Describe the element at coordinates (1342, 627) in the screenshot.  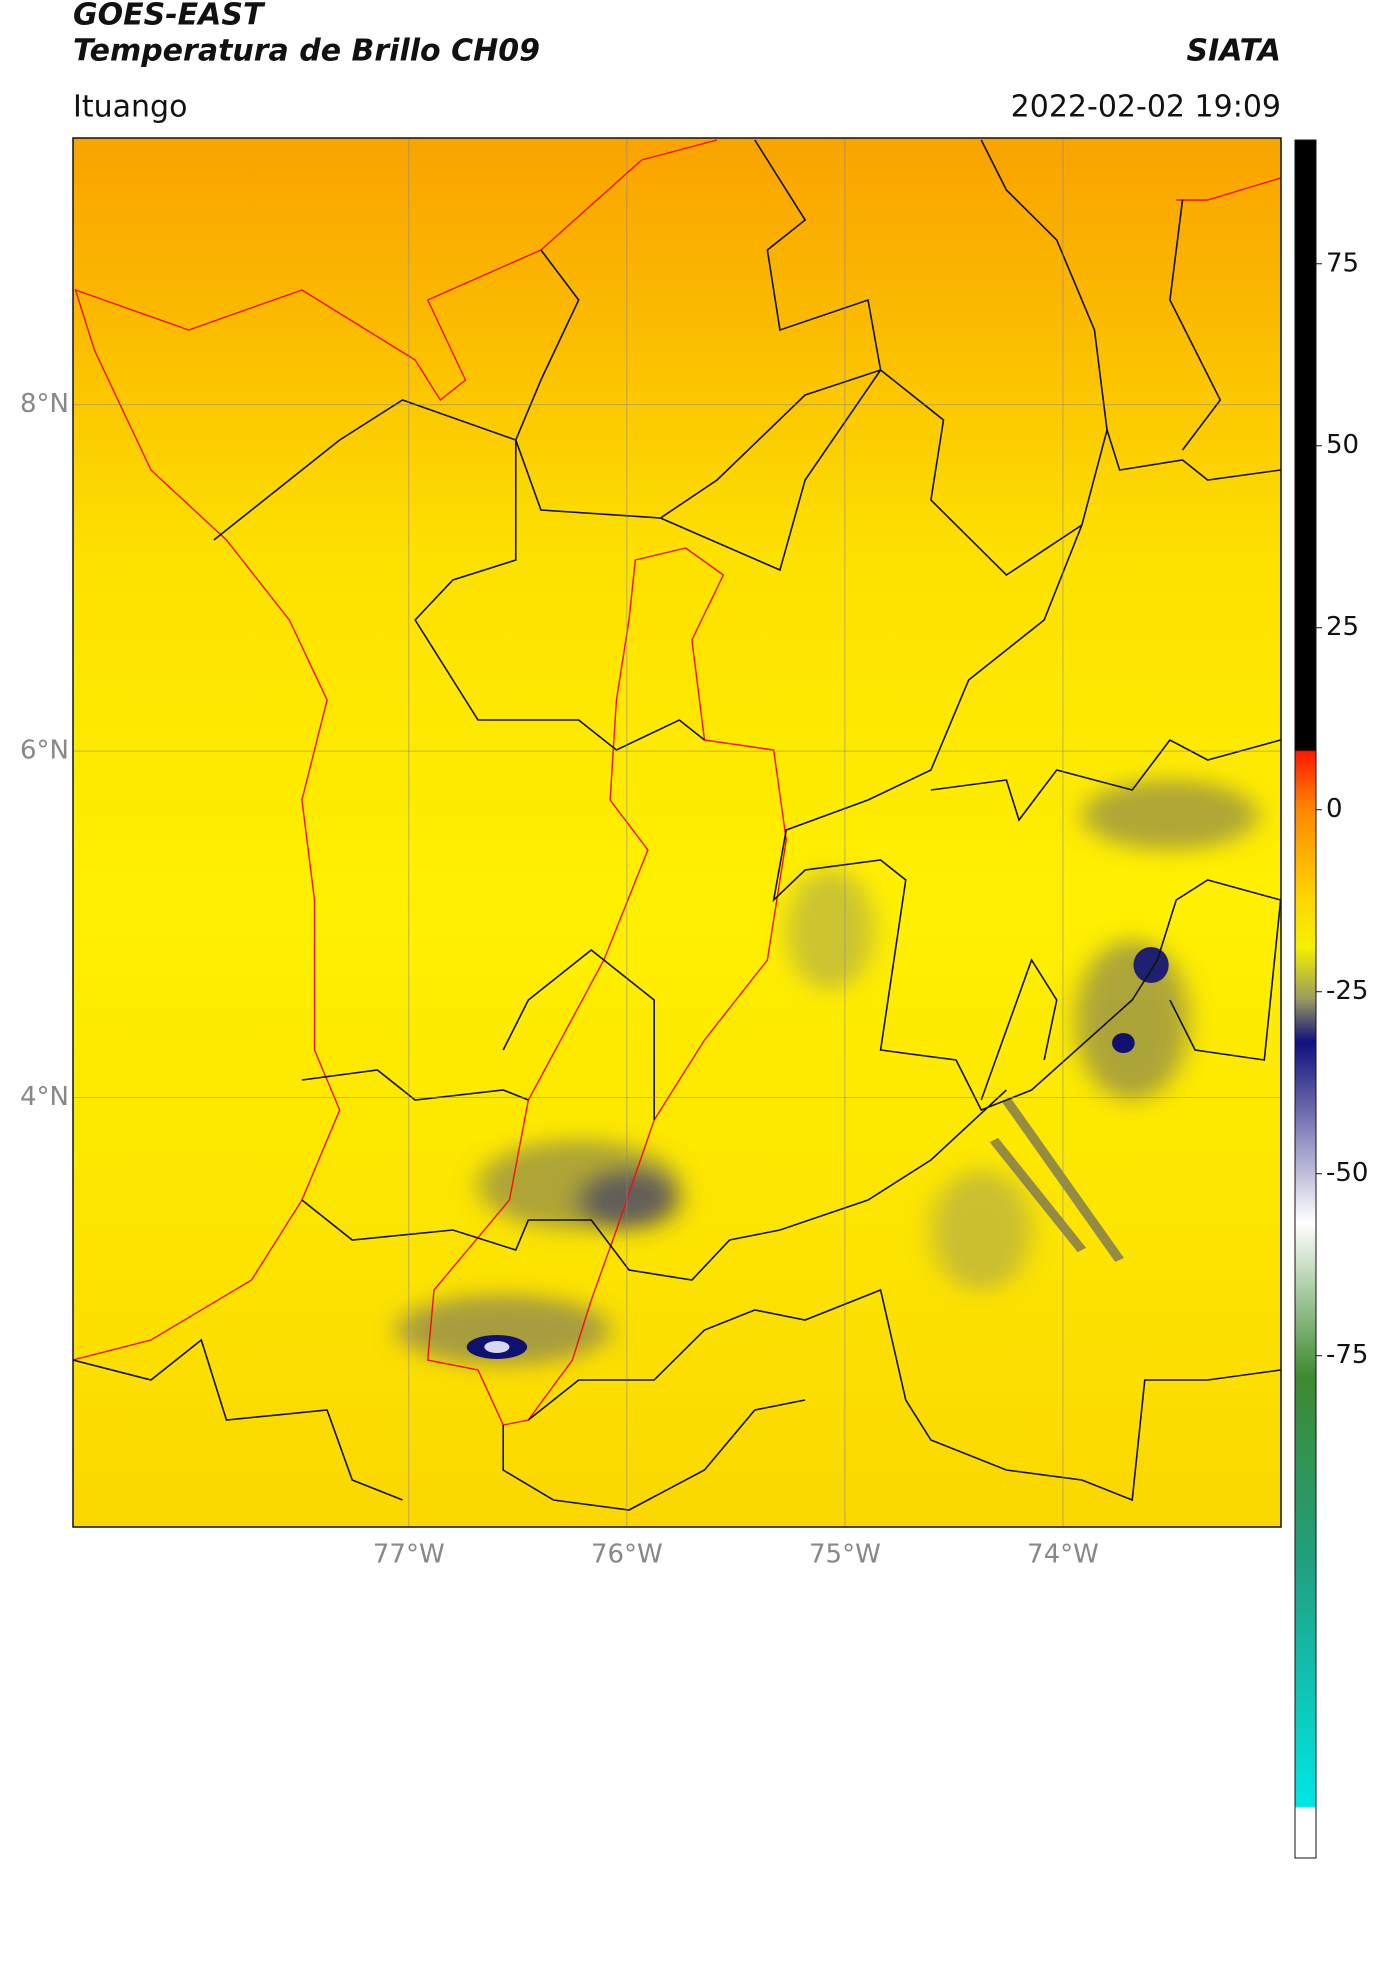
I see `colorbar-tick-label: 25` at that location.